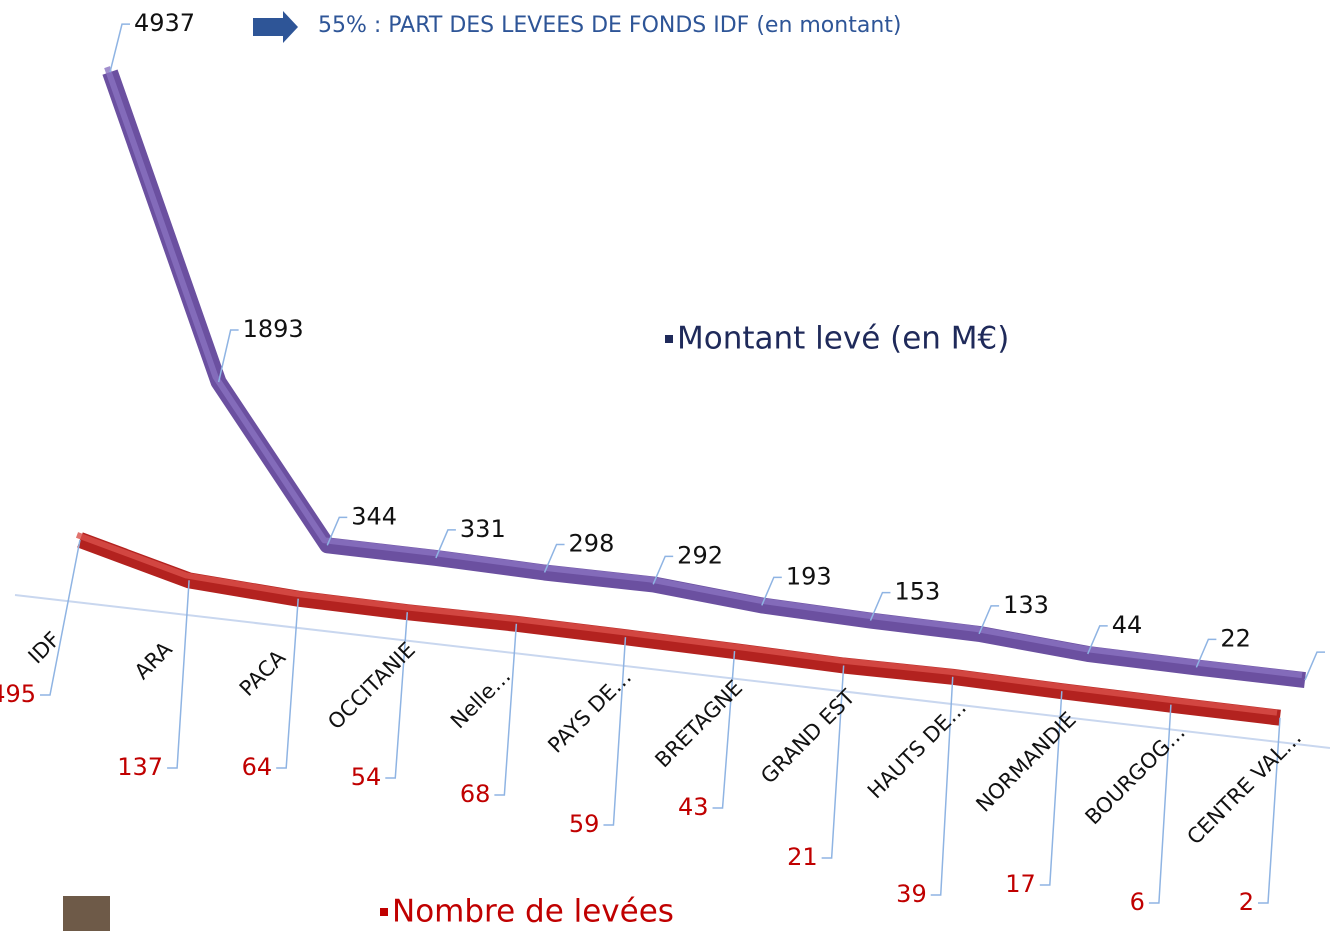  Describe the element at coordinates (693, 807) in the screenshot. I see `data-label: 43` at that location.